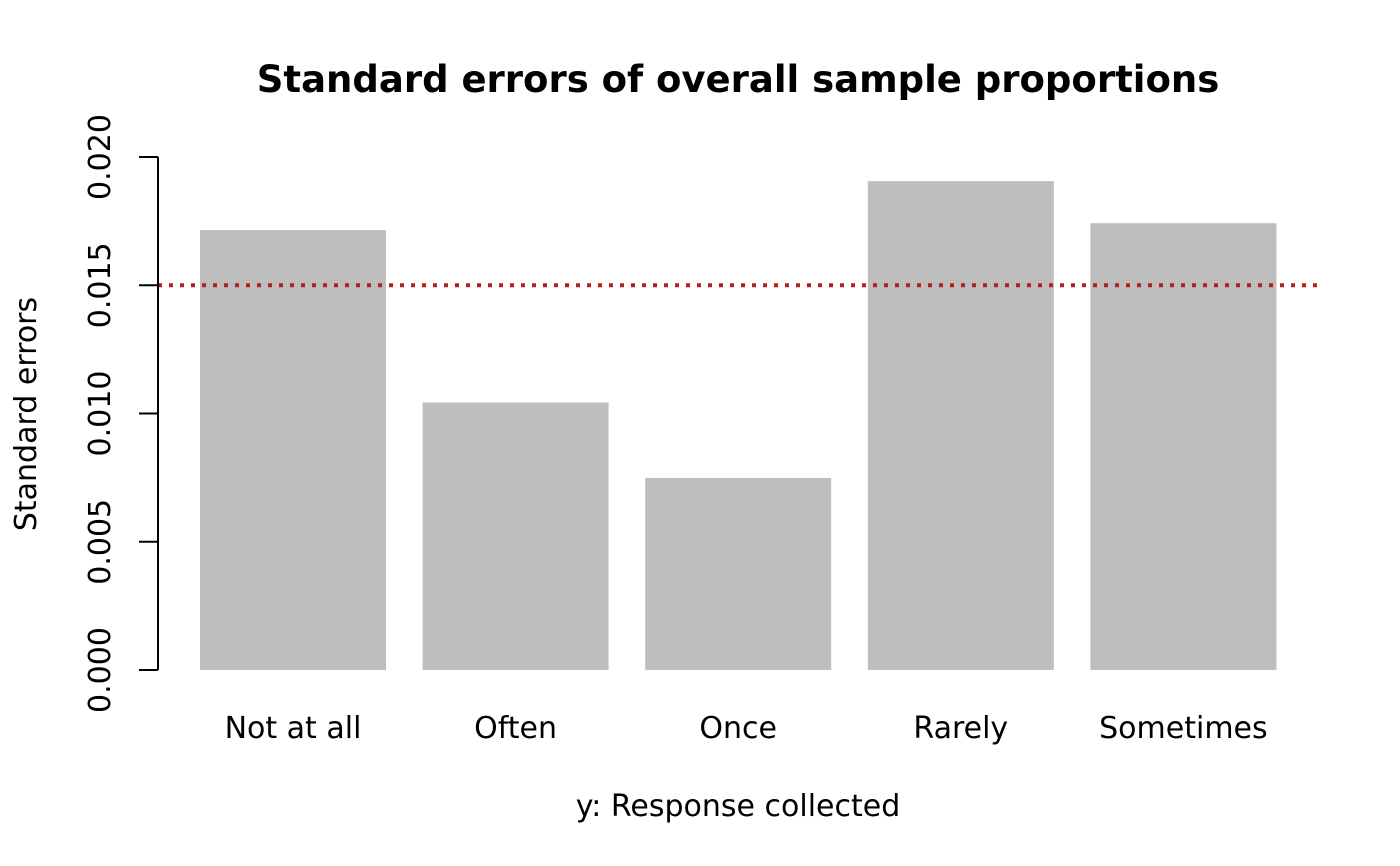  Describe the element at coordinates (100, 670) in the screenshot. I see `y-tick-label: 0.000` at that location.